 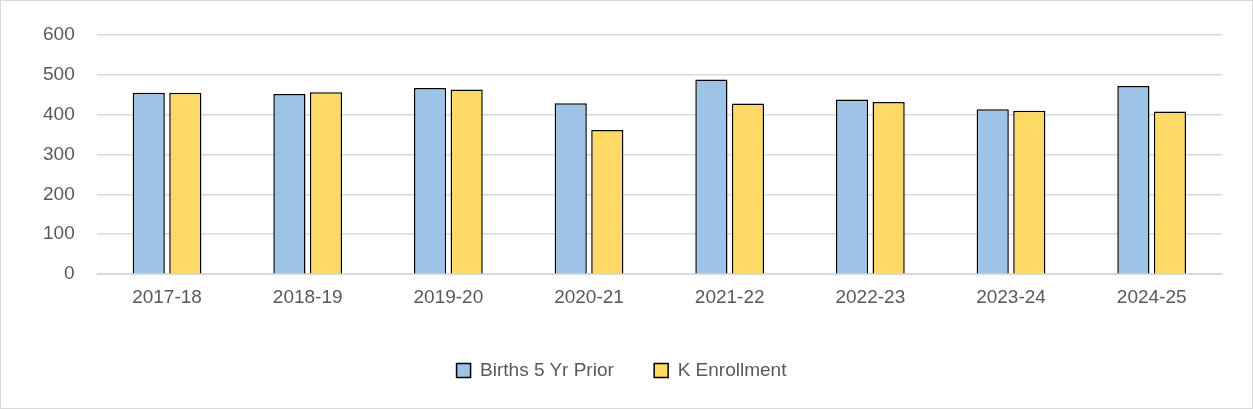 I want to click on x-tick-label: 2019-20, so click(x=448, y=296).